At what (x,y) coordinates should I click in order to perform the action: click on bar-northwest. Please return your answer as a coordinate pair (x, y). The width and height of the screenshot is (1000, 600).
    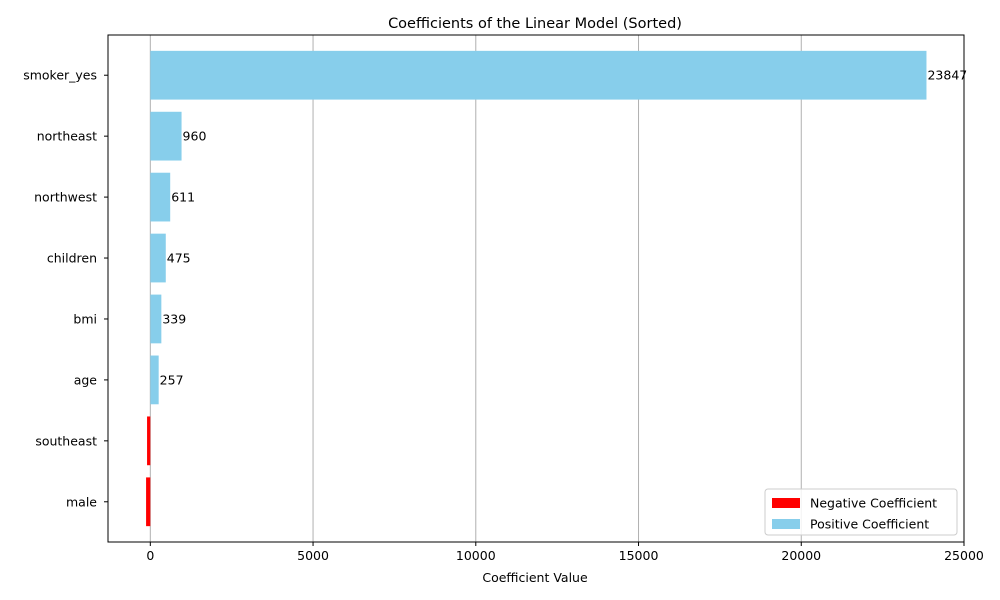
    Looking at the image, I should click on (160, 197).